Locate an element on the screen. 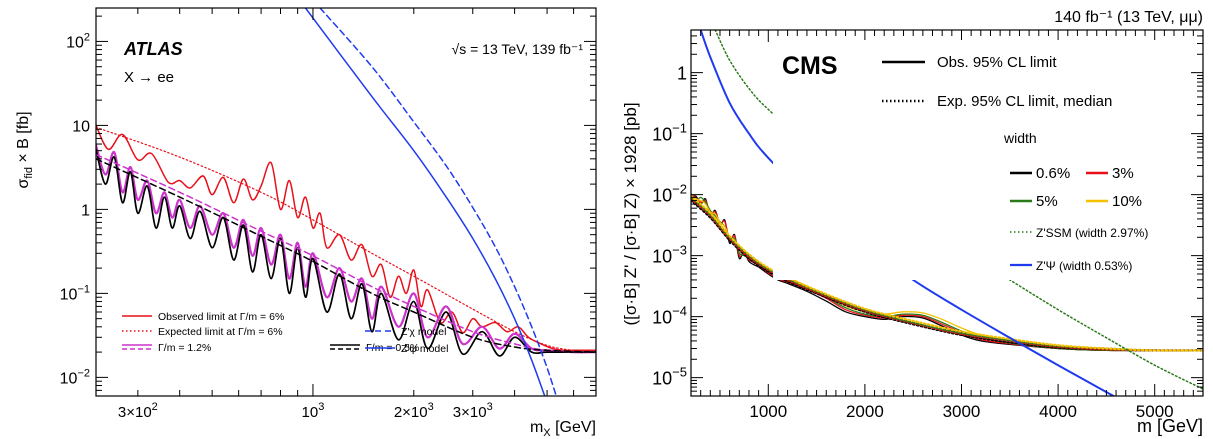  atlas-experiment-label: ATLAS is located at coordinates (153, 49).